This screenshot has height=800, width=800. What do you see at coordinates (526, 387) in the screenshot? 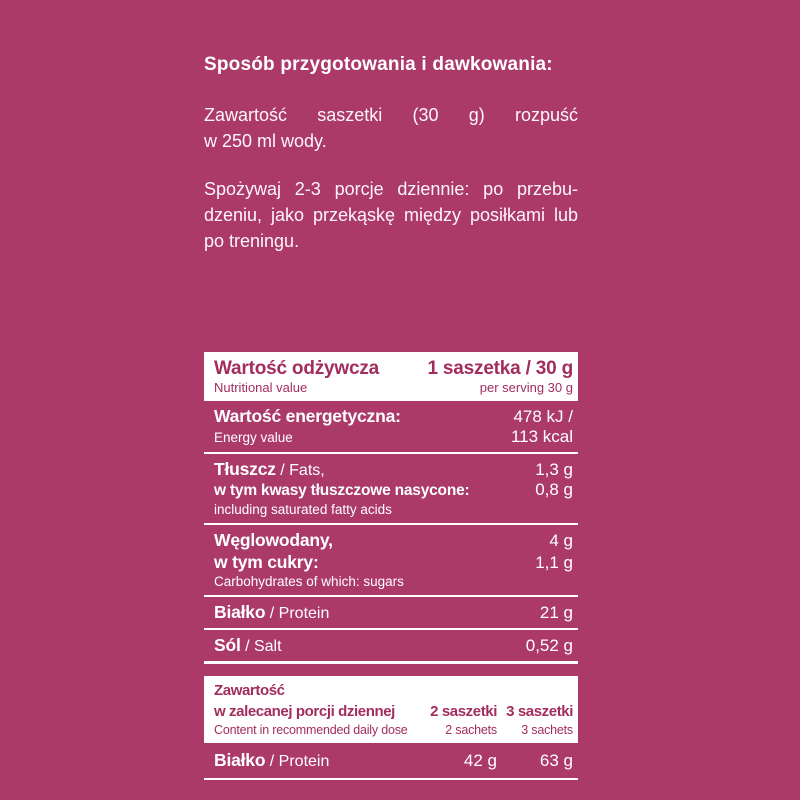
I see `serving-size-en: per serving 30 g` at bounding box center [526, 387].